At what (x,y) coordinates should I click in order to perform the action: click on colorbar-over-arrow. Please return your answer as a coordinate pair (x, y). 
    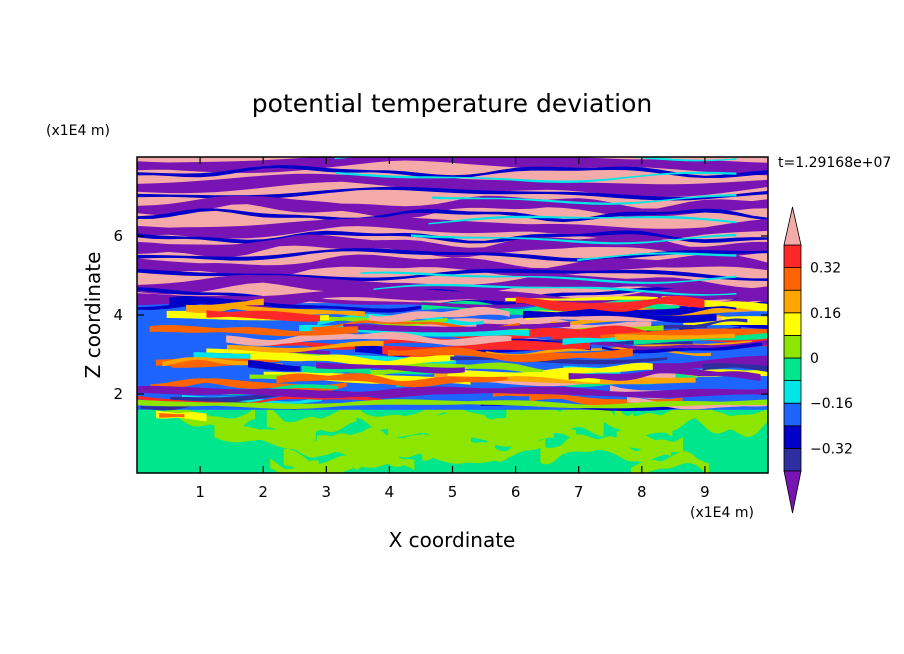
    Looking at the image, I should click on (792, 226).